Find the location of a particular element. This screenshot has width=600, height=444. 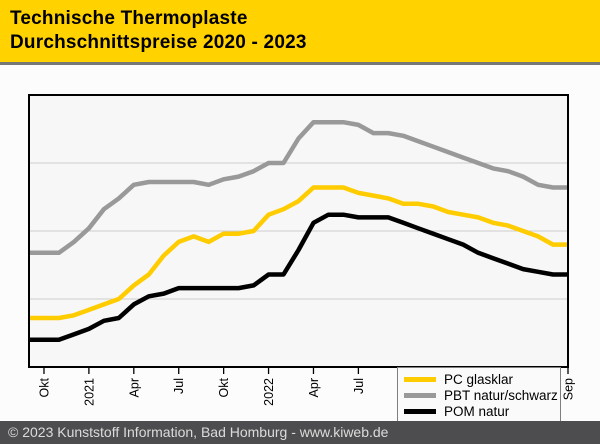

chart-title-line-1: Technische Thermoplaste is located at coordinates (129, 18).